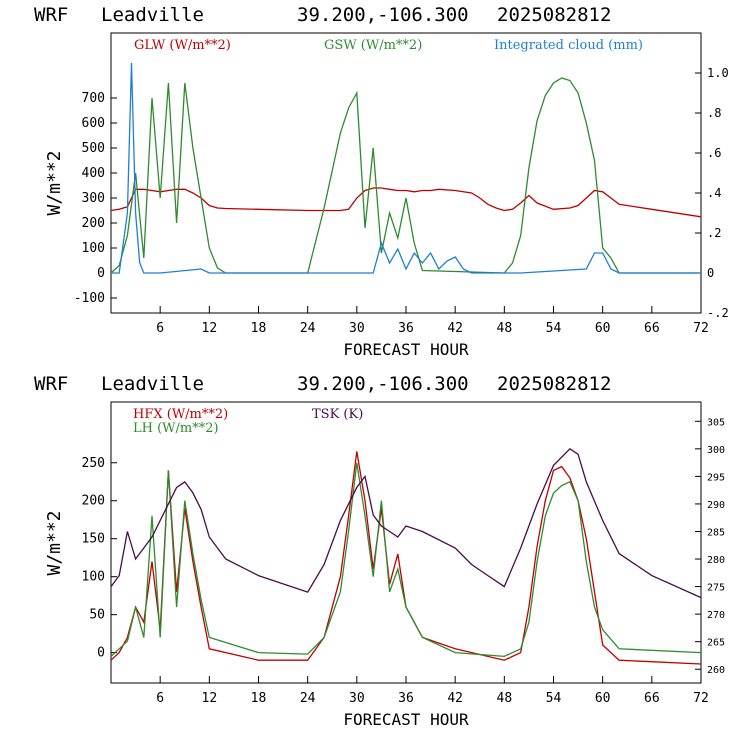 This screenshot has height=740, width=740. What do you see at coordinates (718, 313) in the screenshot?
I see `right-tick-label: -.2` at bounding box center [718, 313].